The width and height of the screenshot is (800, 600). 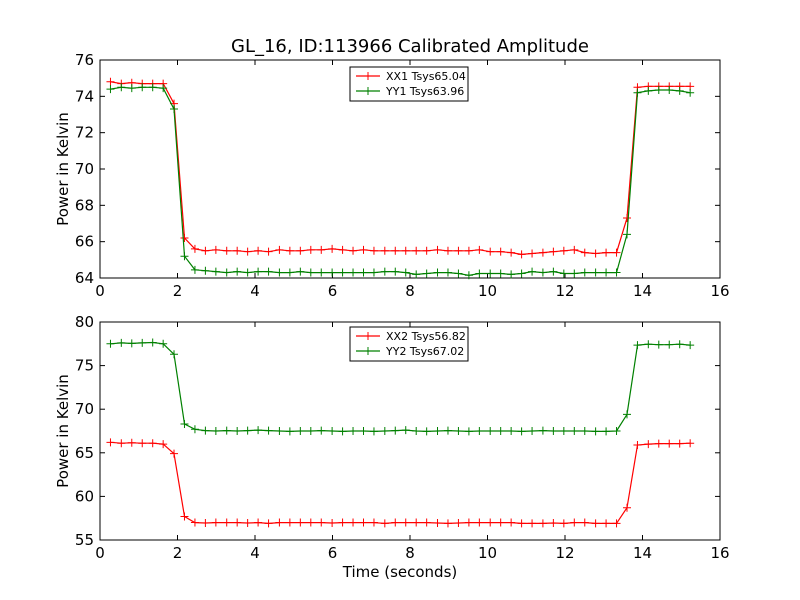 What do you see at coordinates (84, 322) in the screenshot?
I see `y-tick-label: 80` at bounding box center [84, 322].